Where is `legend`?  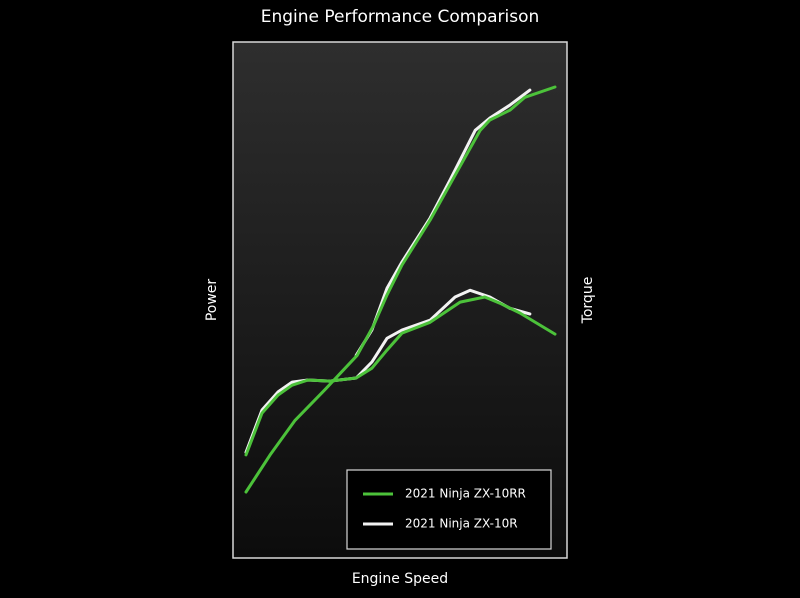
legend is located at coordinates (449, 509).